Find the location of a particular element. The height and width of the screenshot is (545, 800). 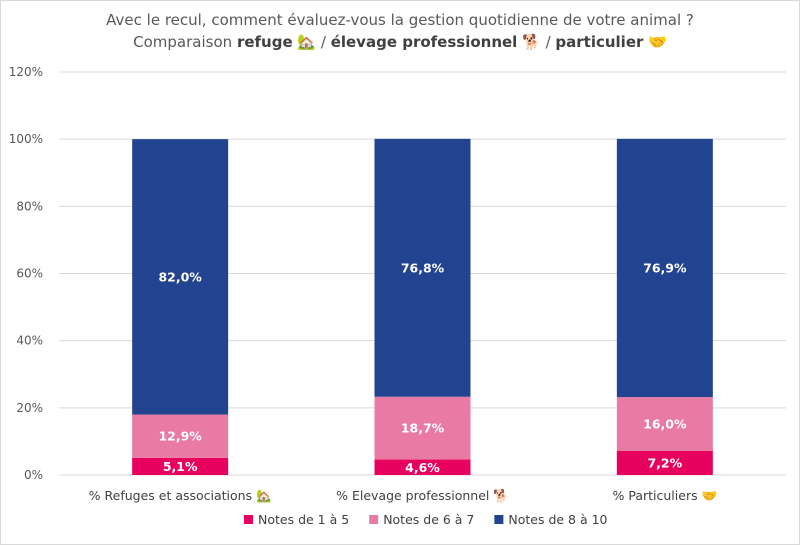

data-label: 7,2% is located at coordinates (664, 462).